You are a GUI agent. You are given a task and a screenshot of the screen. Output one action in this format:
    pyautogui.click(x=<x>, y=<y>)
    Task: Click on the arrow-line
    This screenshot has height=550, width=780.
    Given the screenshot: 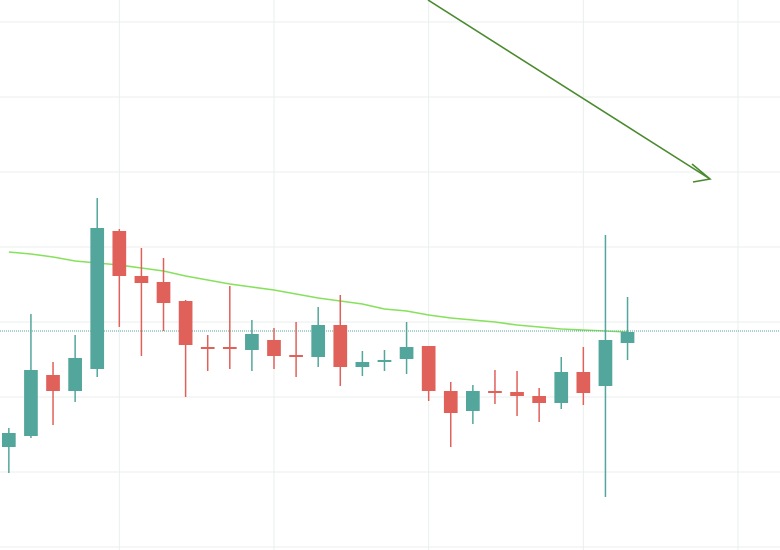 What is the action you would take?
    pyautogui.click(x=569, y=90)
    